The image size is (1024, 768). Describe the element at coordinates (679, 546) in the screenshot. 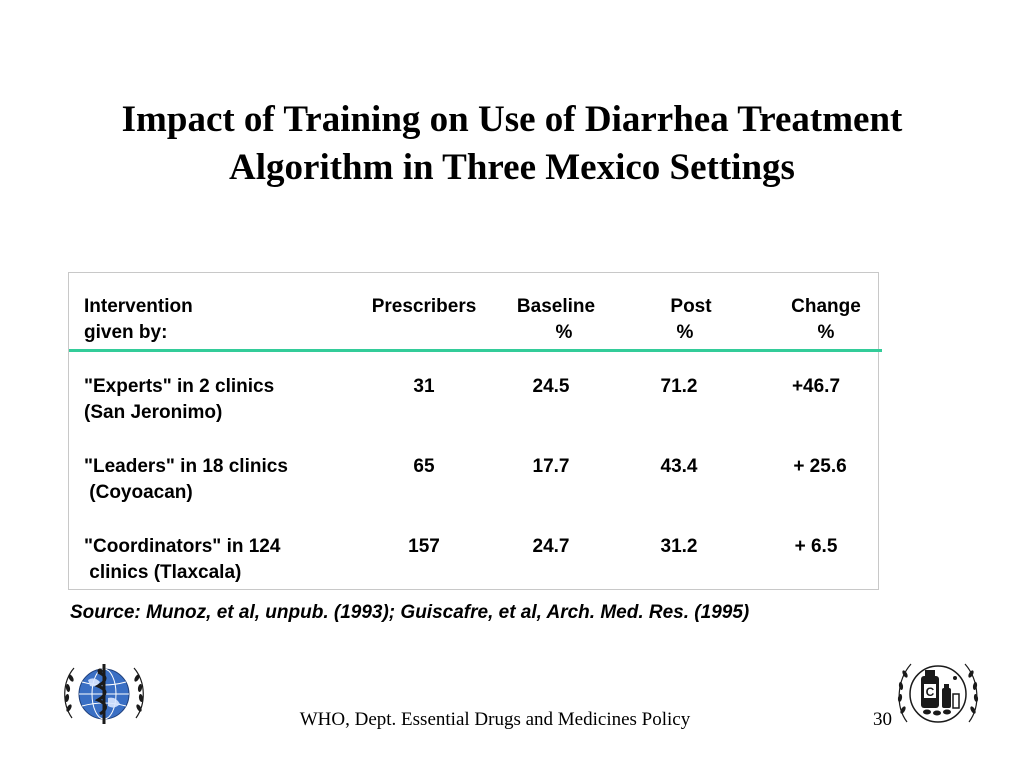

I see `table-row-3-post: 31.2` at that location.